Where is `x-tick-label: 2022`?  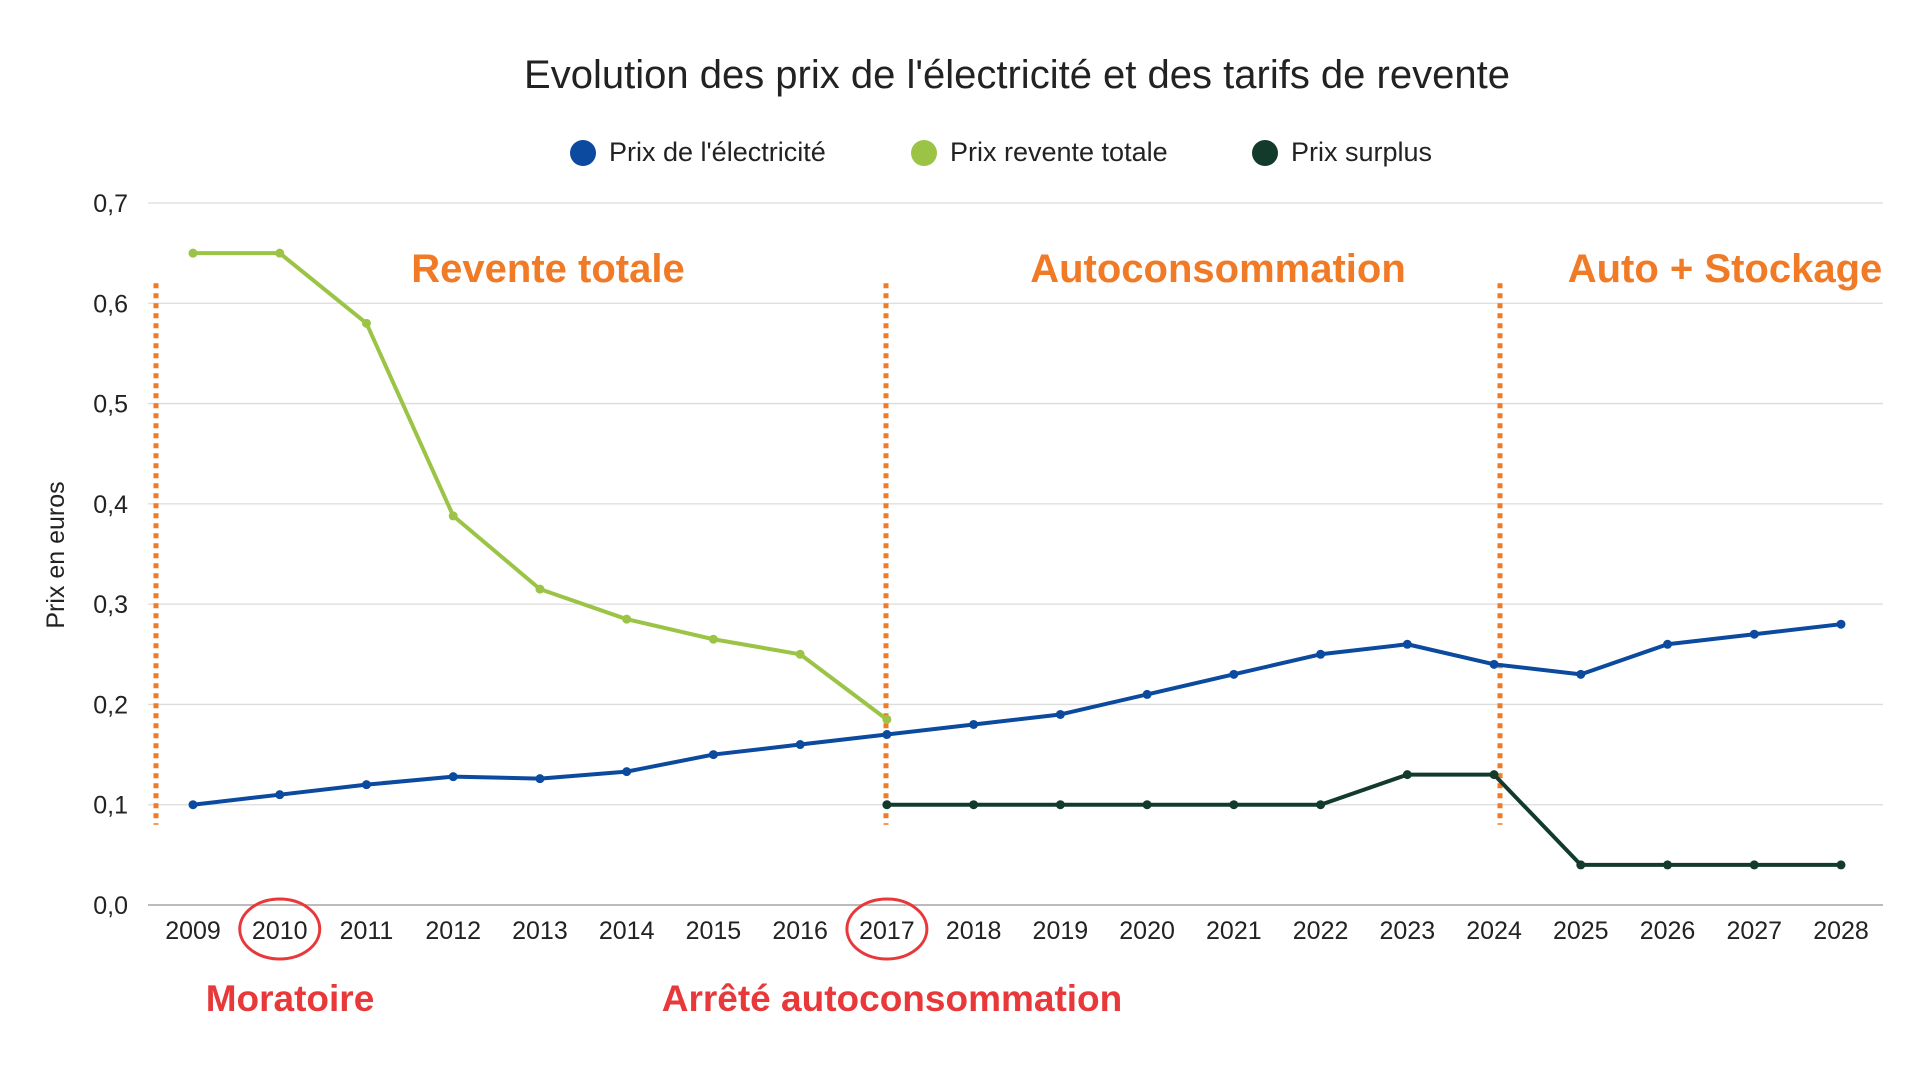 x-tick-label: 2022 is located at coordinates (1321, 931).